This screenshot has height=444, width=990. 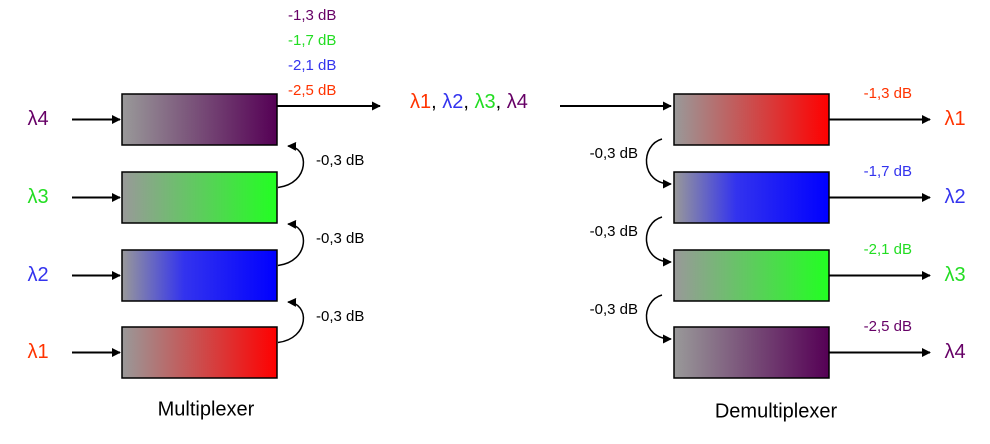 I want to click on mux-input-label: λ3, so click(x=37, y=197).